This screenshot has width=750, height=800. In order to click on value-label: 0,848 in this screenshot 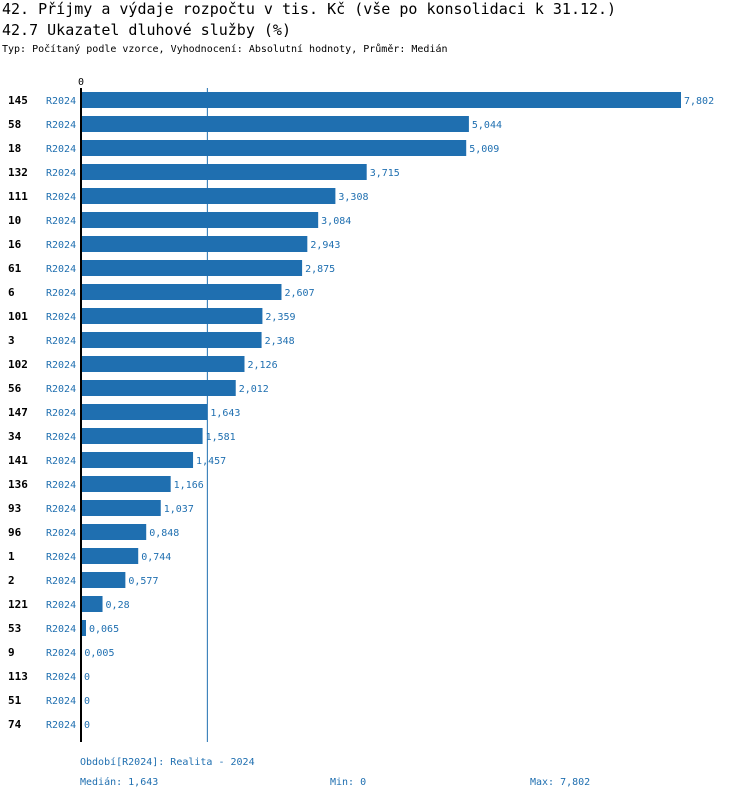, I will do `click(164, 533)`.